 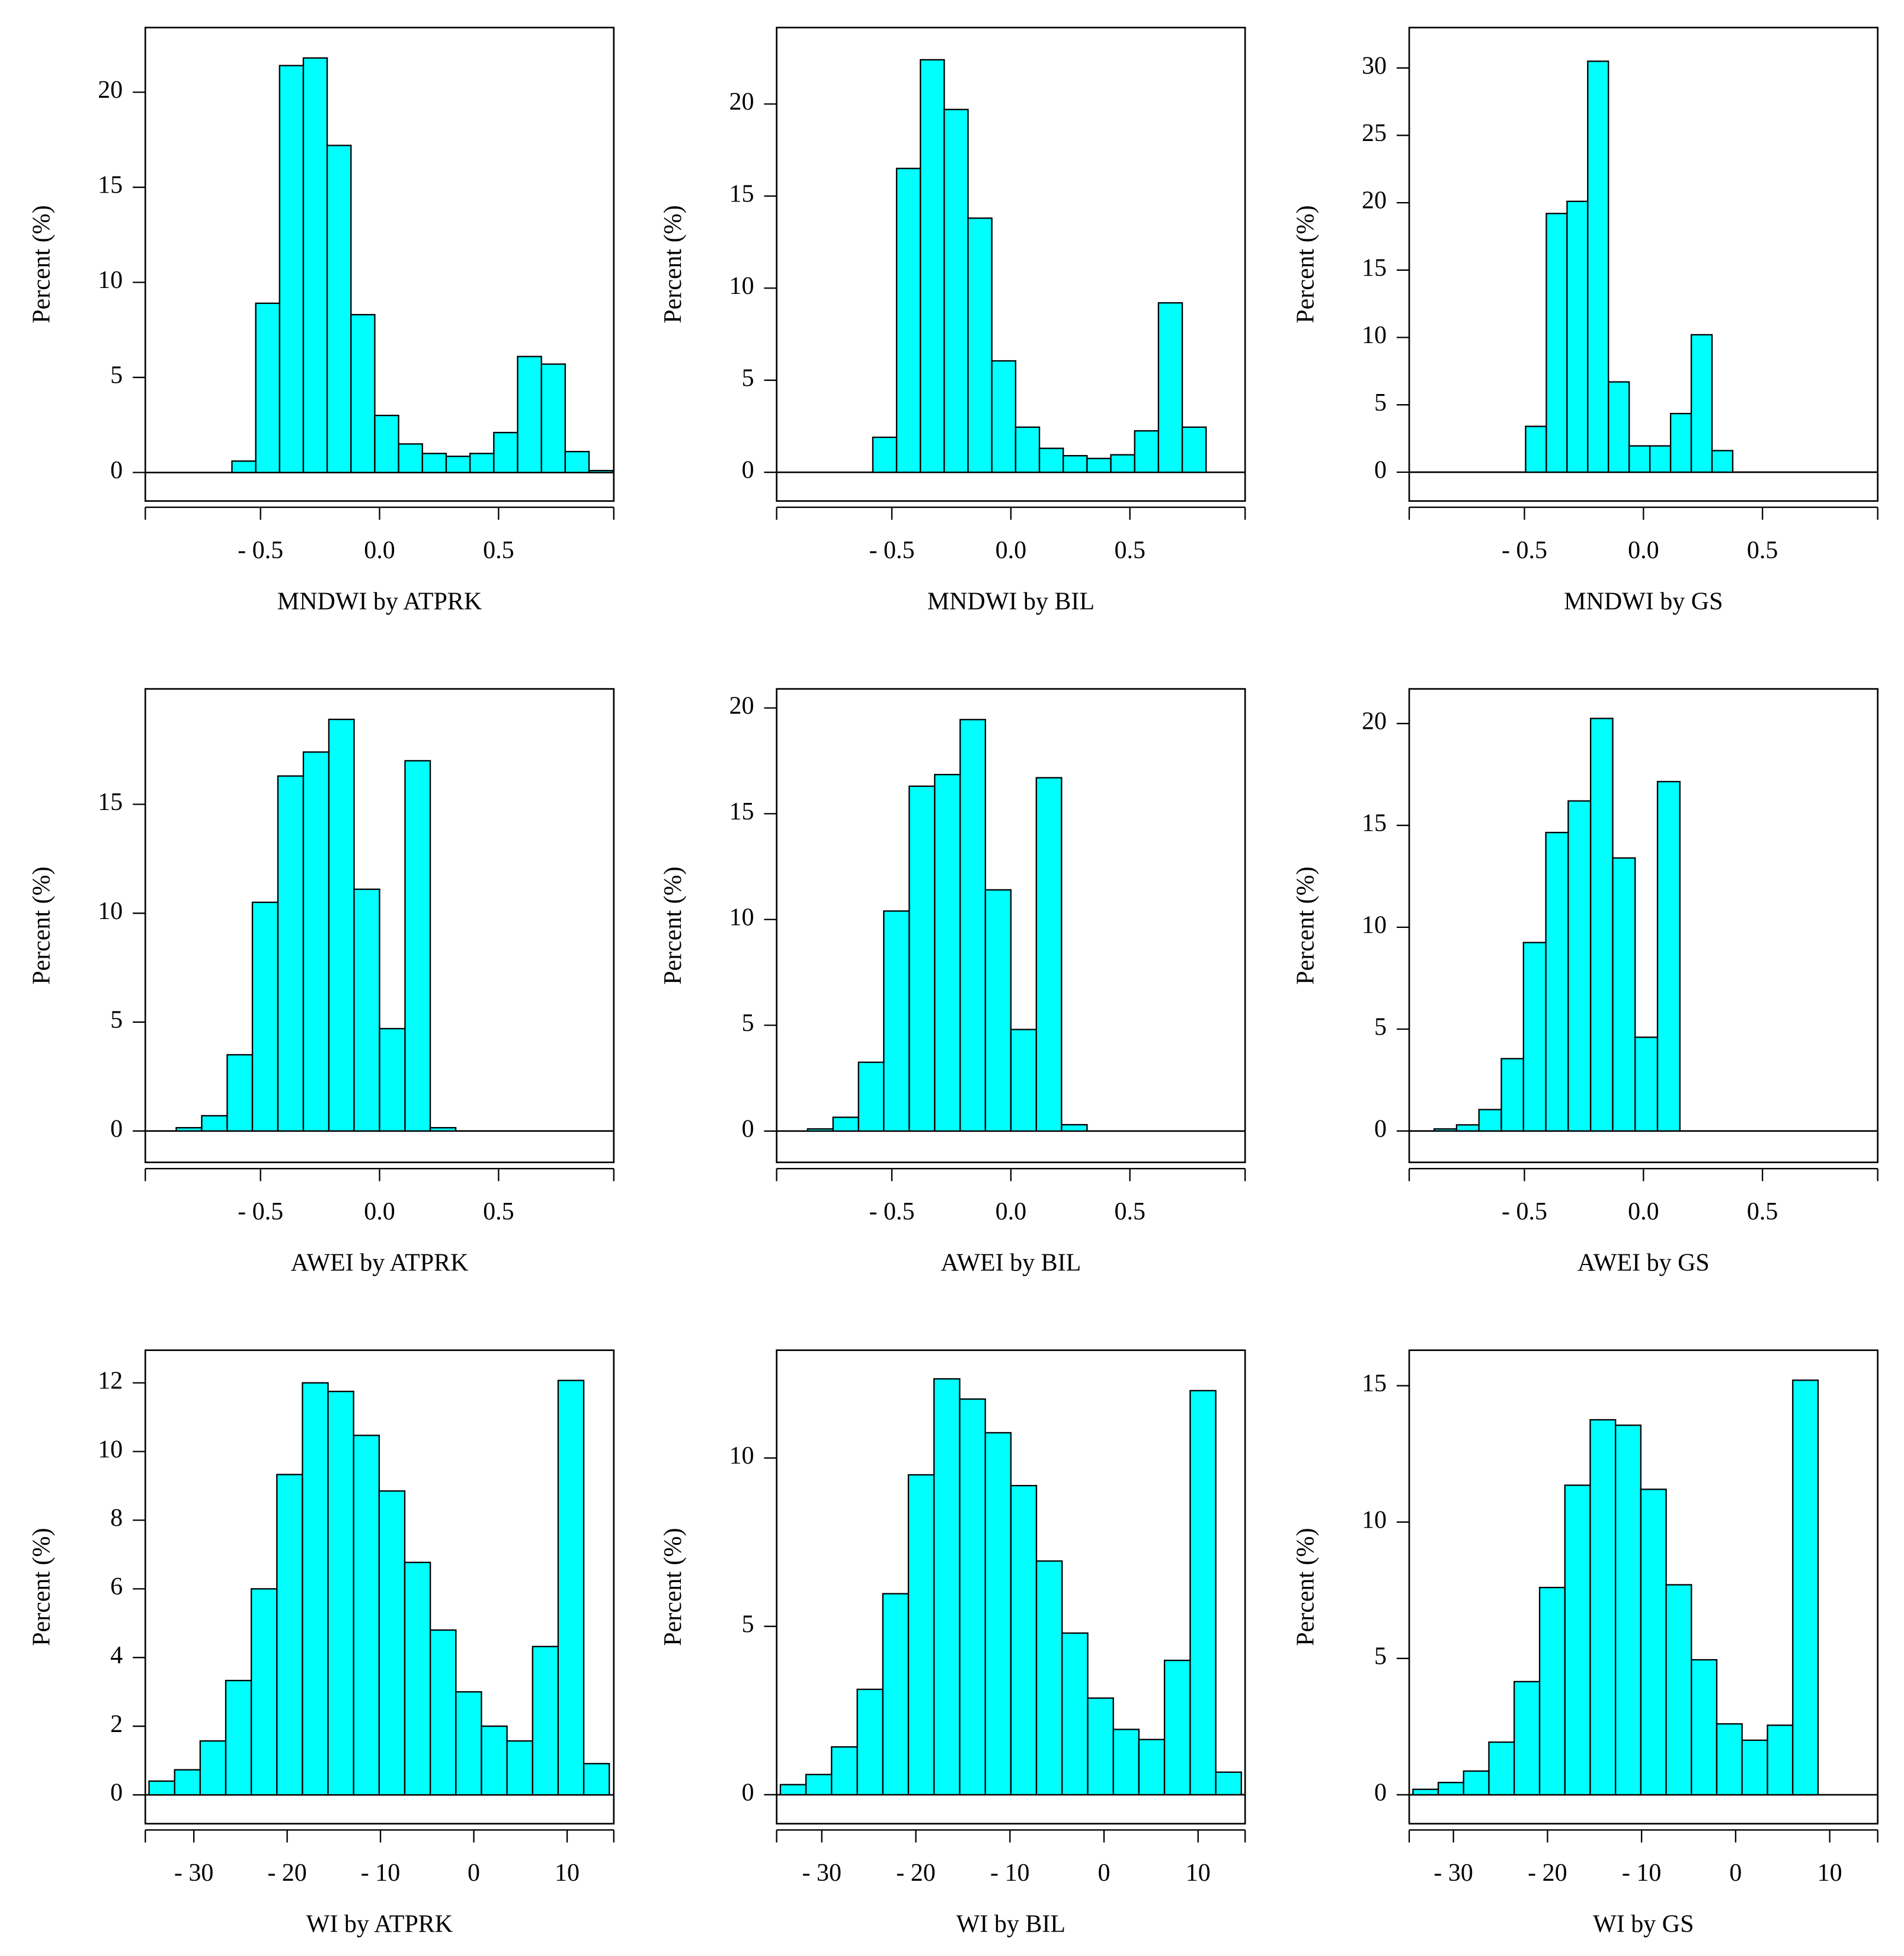 I want to click on x-axis-label: WI by ATPRK, so click(x=379, y=1925).